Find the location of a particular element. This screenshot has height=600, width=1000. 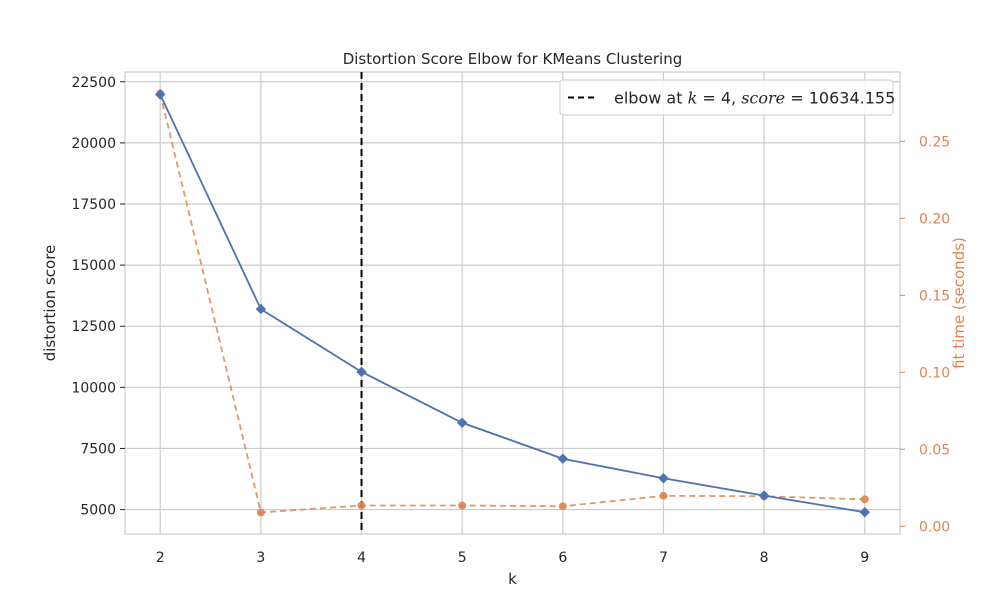

legend: elbow at k = 4, score = 10634.155 is located at coordinates (727, 97).